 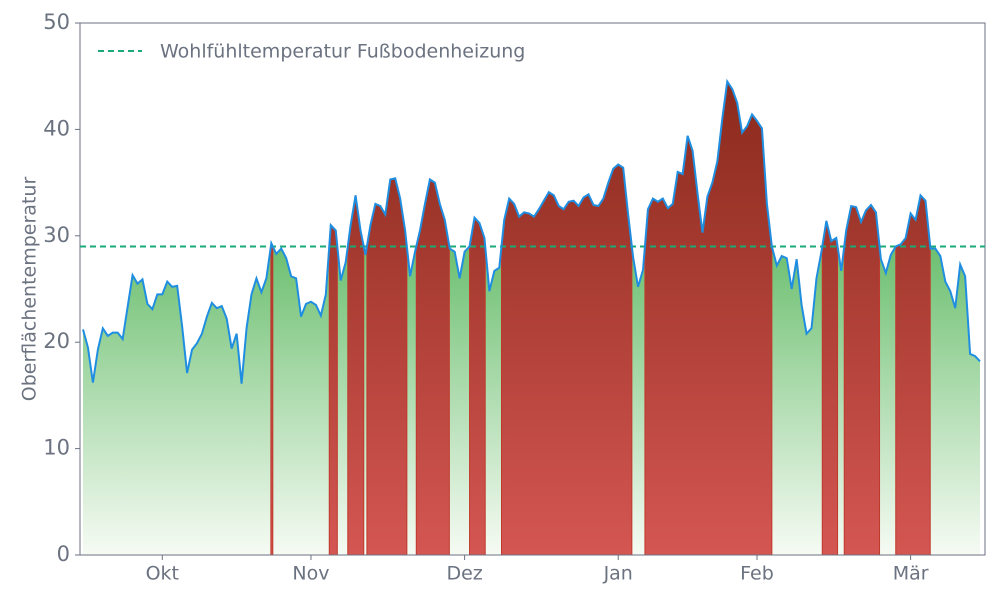 I want to click on y-tick-label: 0, so click(x=63, y=554).